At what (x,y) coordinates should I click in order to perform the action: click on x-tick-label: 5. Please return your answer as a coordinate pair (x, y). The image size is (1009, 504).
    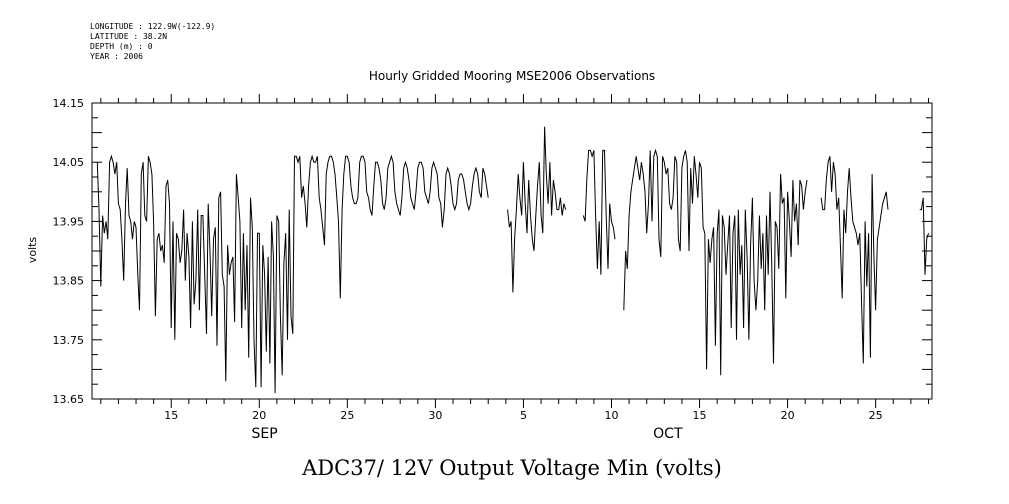
    Looking at the image, I should click on (523, 415).